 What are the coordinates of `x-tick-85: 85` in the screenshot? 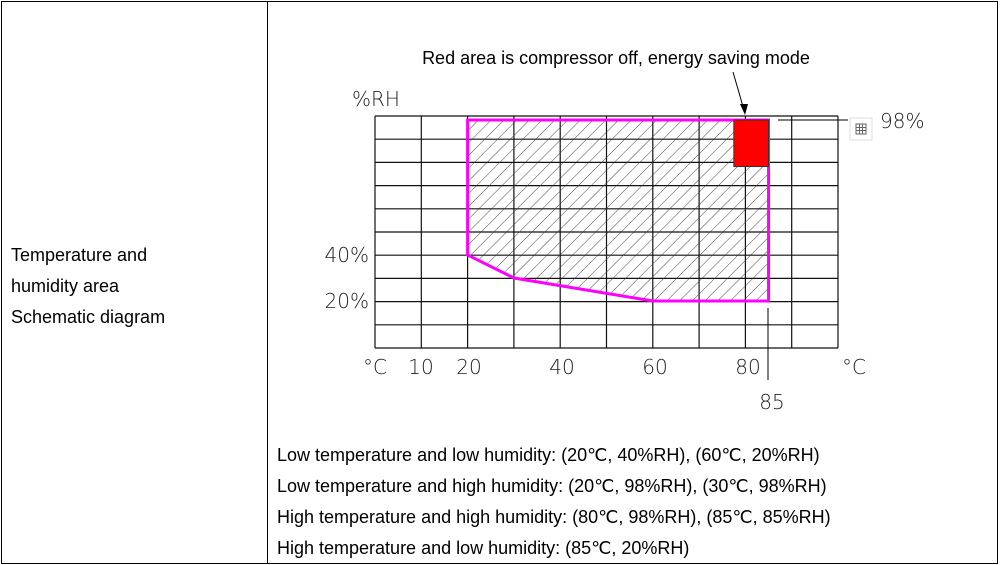 It's located at (771, 402).